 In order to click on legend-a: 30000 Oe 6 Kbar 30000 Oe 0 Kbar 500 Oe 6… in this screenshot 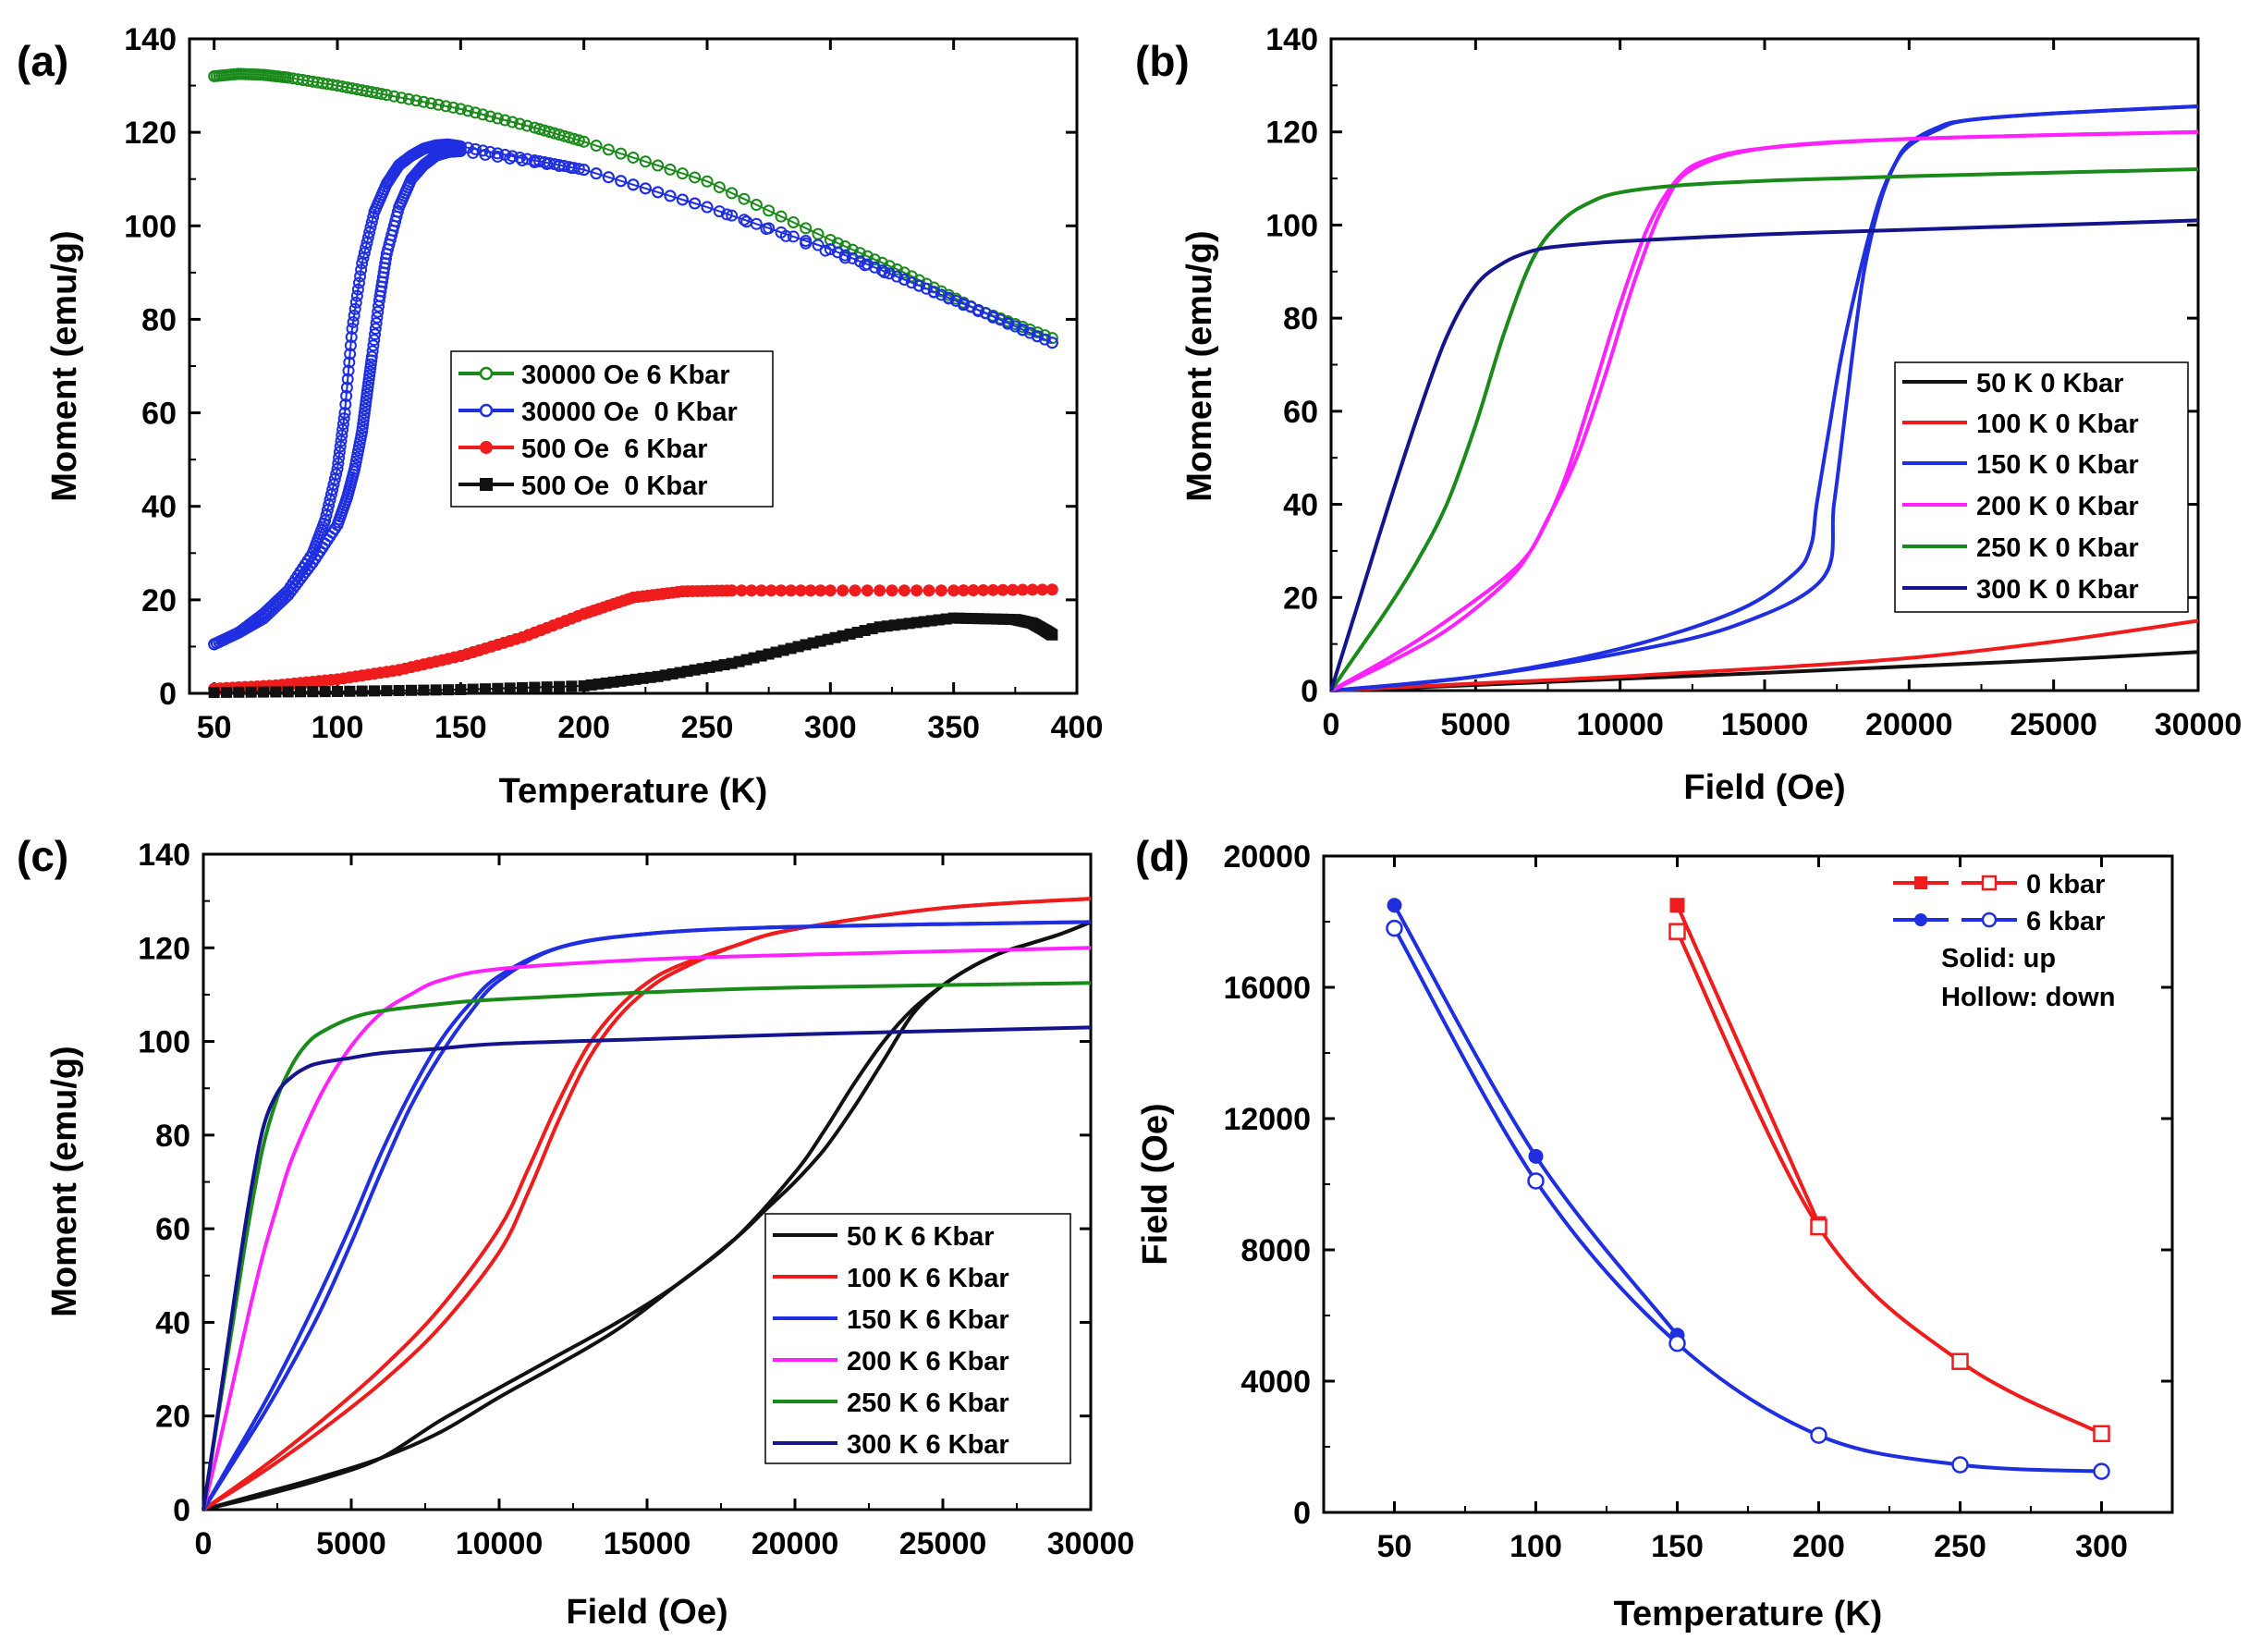, I will do `click(612, 429)`.